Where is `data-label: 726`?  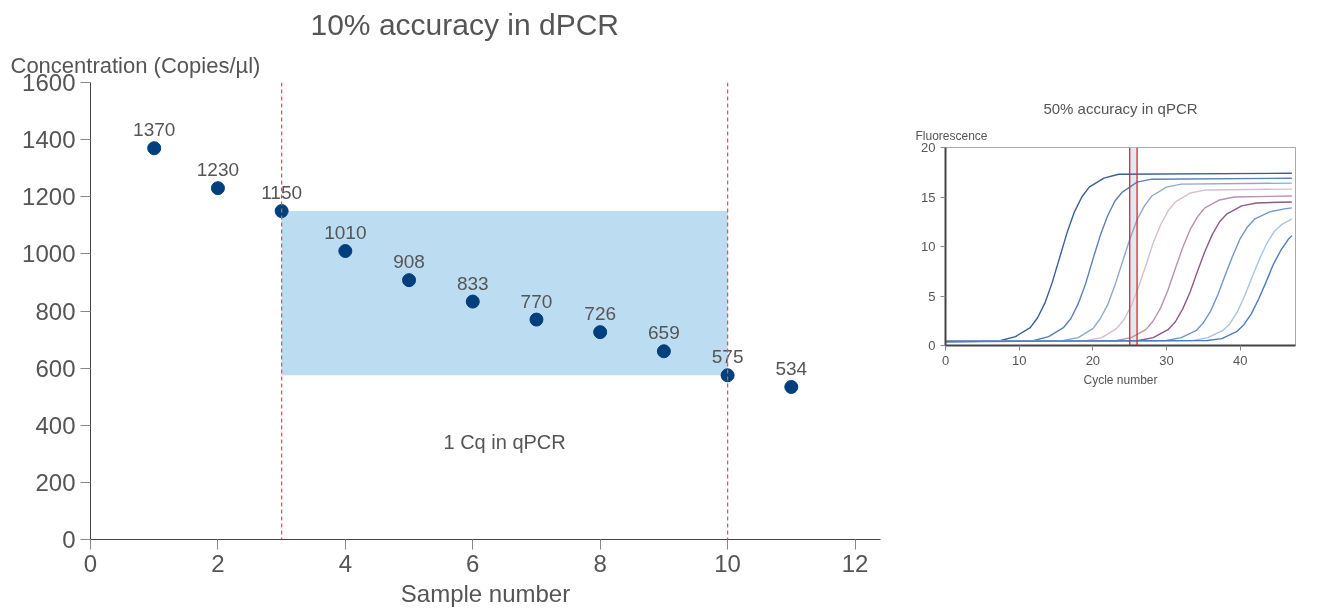
data-label: 726 is located at coordinates (600, 314).